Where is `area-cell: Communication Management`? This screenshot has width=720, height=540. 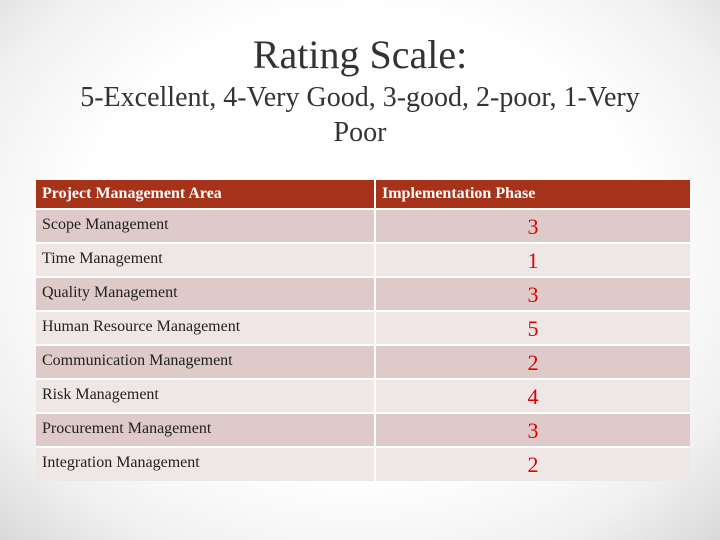
area-cell: Communication Management is located at coordinates (206, 361).